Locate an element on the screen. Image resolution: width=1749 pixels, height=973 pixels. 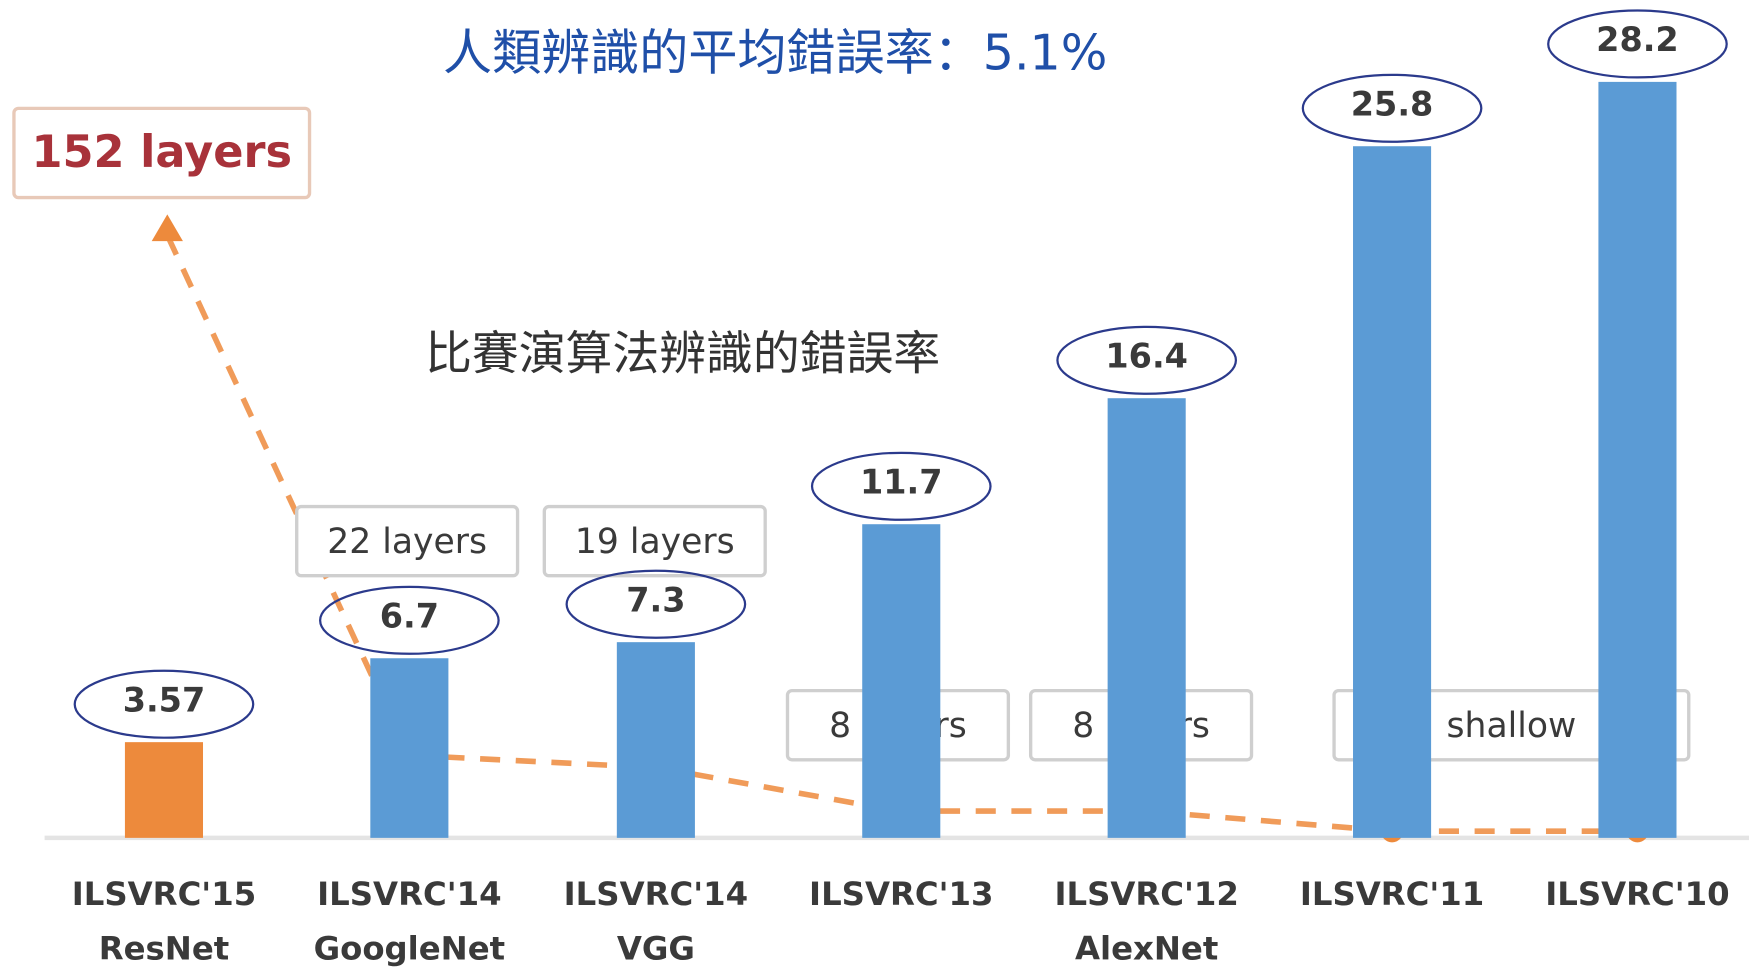
x-tick-sublabel: VGG is located at coordinates (656, 949).